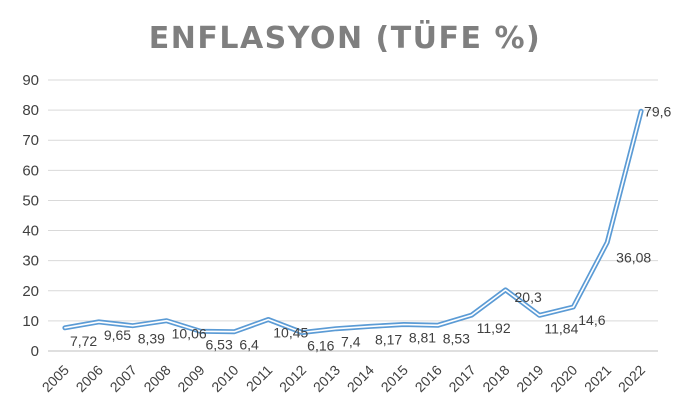 The width and height of the screenshot is (690, 415). I want to click on x-tick-label: 2009, so click(190, 378).